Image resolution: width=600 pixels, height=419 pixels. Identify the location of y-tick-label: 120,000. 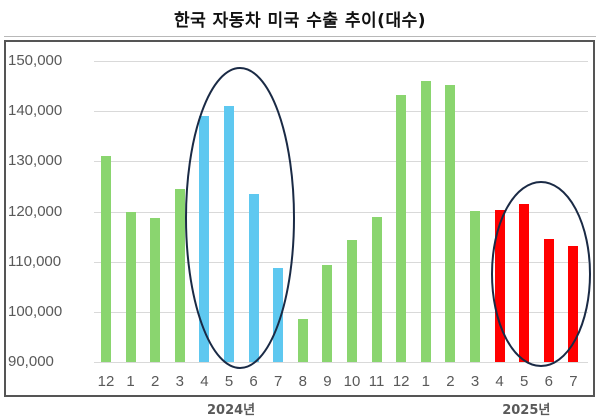
(35, 211).